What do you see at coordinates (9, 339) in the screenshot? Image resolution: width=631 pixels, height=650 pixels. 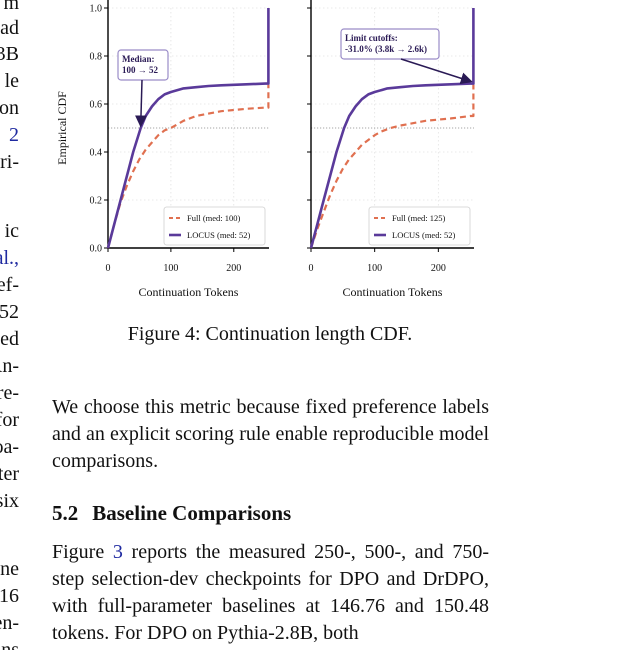 I see `left-column-fragment: ed` at bounding box center [9, 339].